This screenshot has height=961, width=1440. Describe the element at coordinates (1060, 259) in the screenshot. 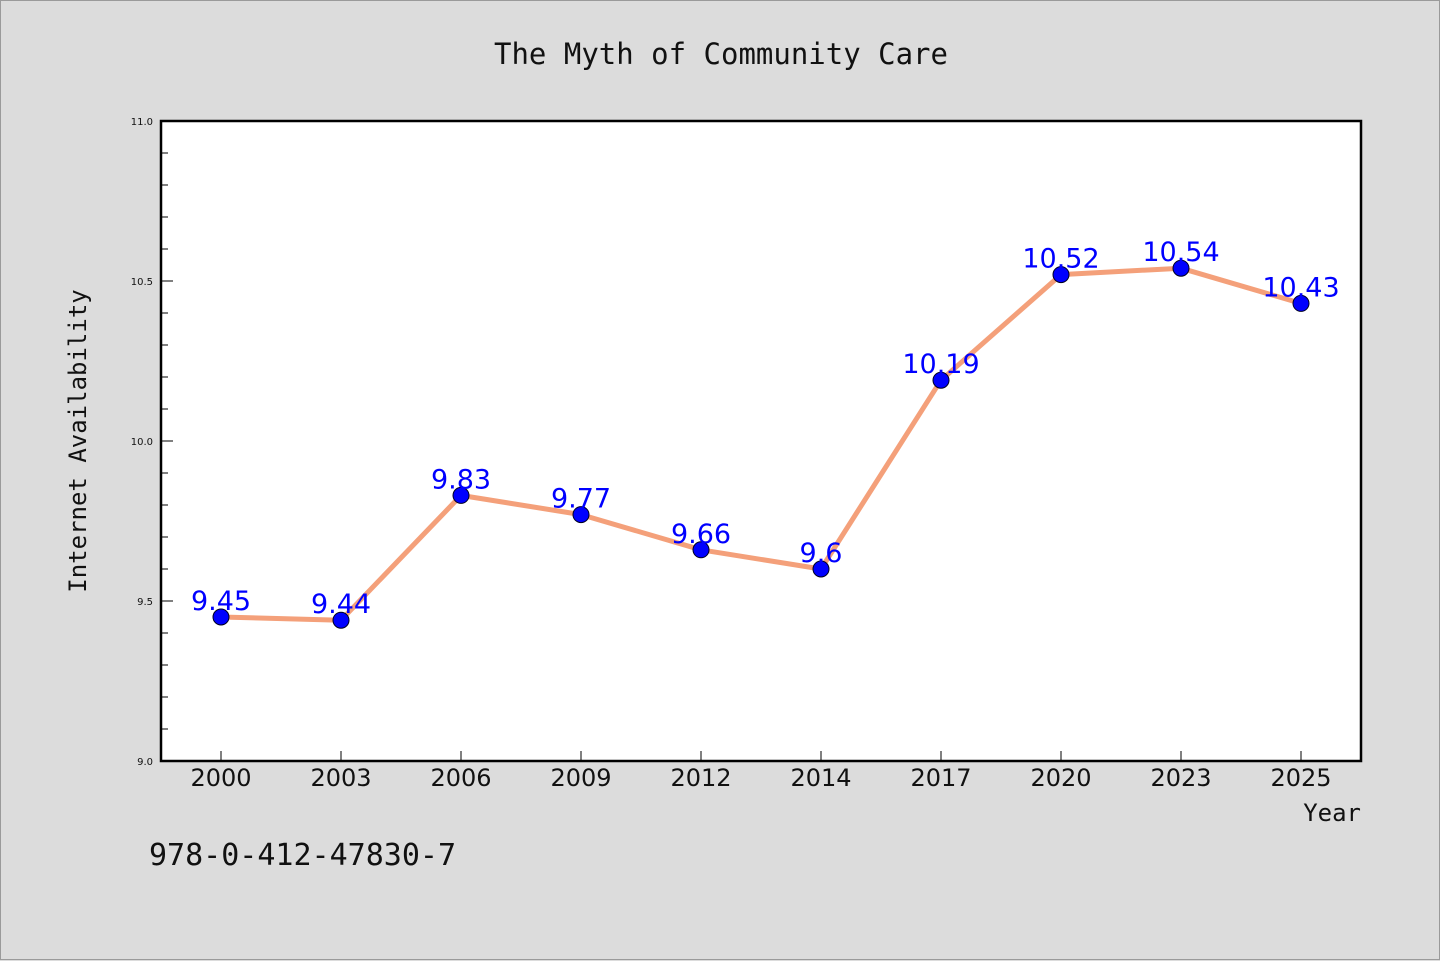

I see `data-label: 10.52` at that location.